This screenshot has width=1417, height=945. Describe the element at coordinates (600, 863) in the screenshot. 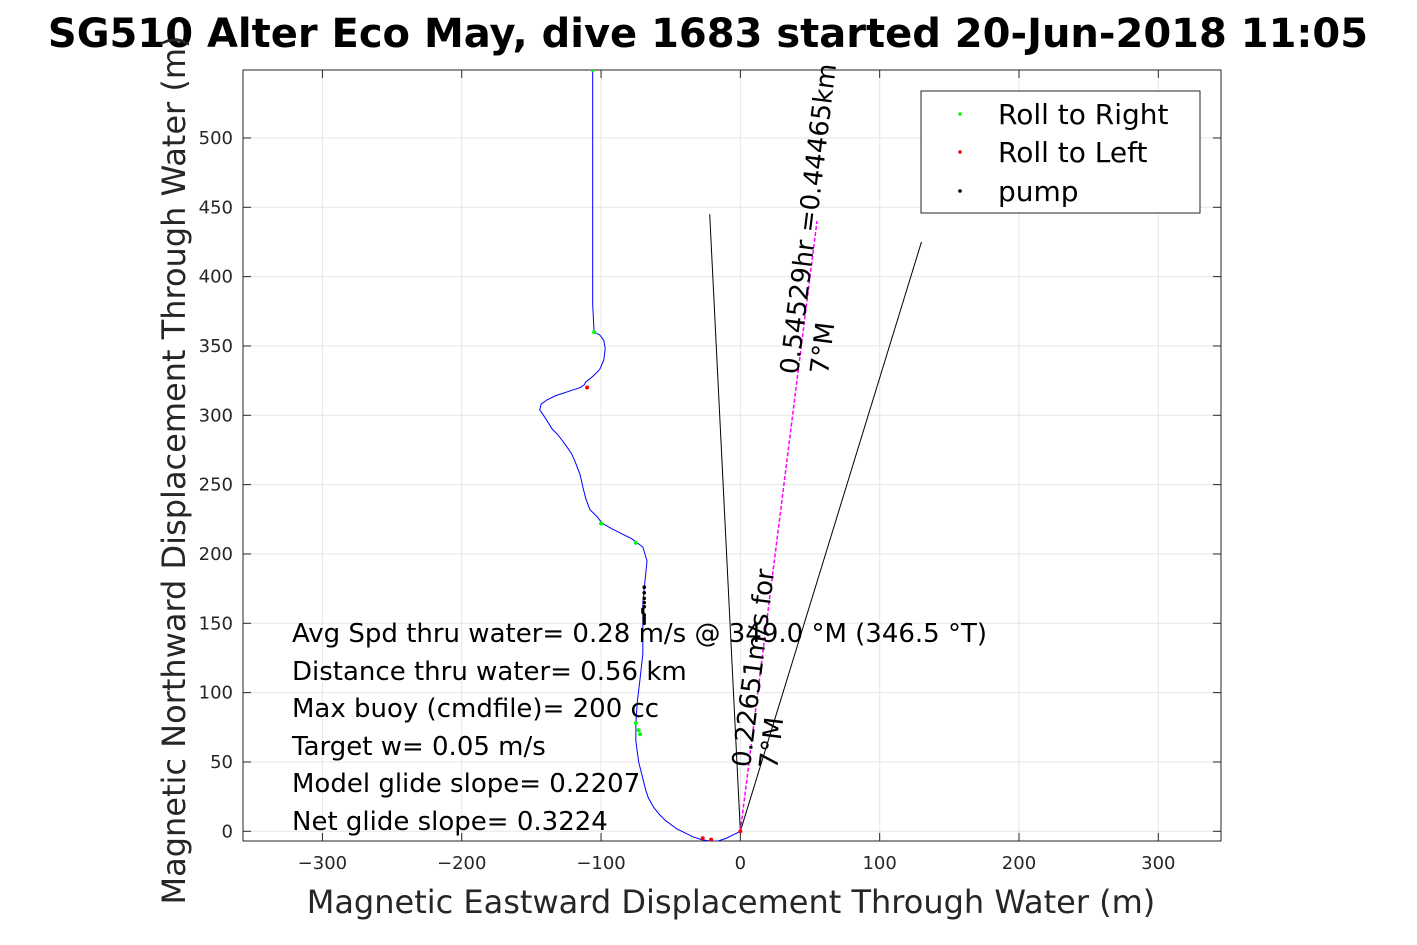

I see `x-tick-label: −100` at that location.